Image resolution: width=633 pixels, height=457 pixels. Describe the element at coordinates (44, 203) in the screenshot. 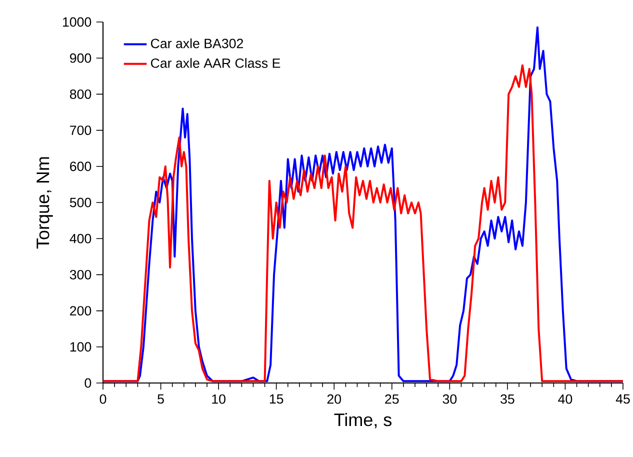

I see `y-axis-title: Torque, Nm` at that location.